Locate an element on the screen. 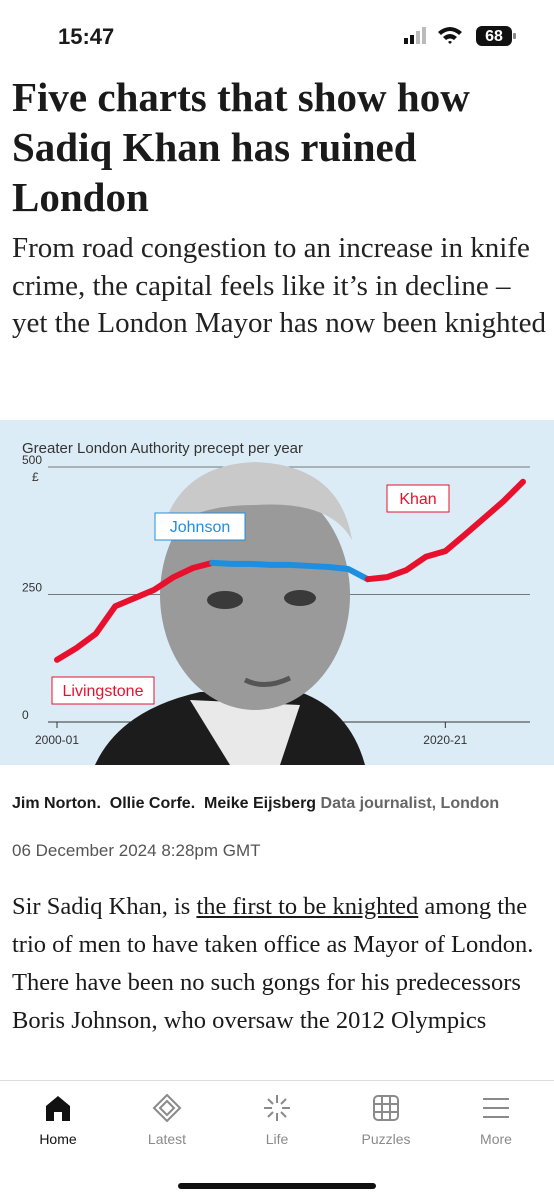  body-link: the first to be knighted is located at coordinates (307, 906).